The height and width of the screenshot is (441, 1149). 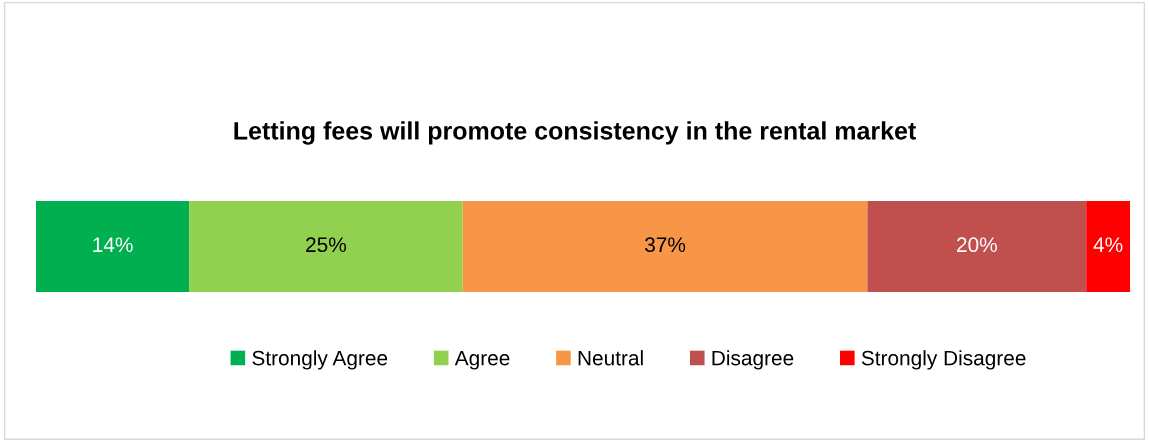 I want to click on data-label: 14%, so click(x=113, y=245).